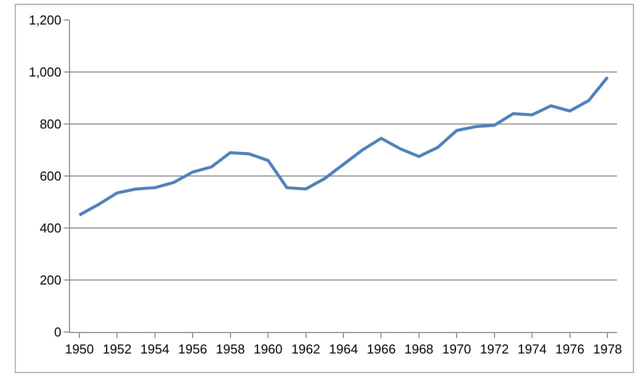 This screenshot has height=377, width=642. What do you see at coordinates (45, 72) in the screenshot?
I see `y-tick-label: 1,000` at bounding box center [45, 72].